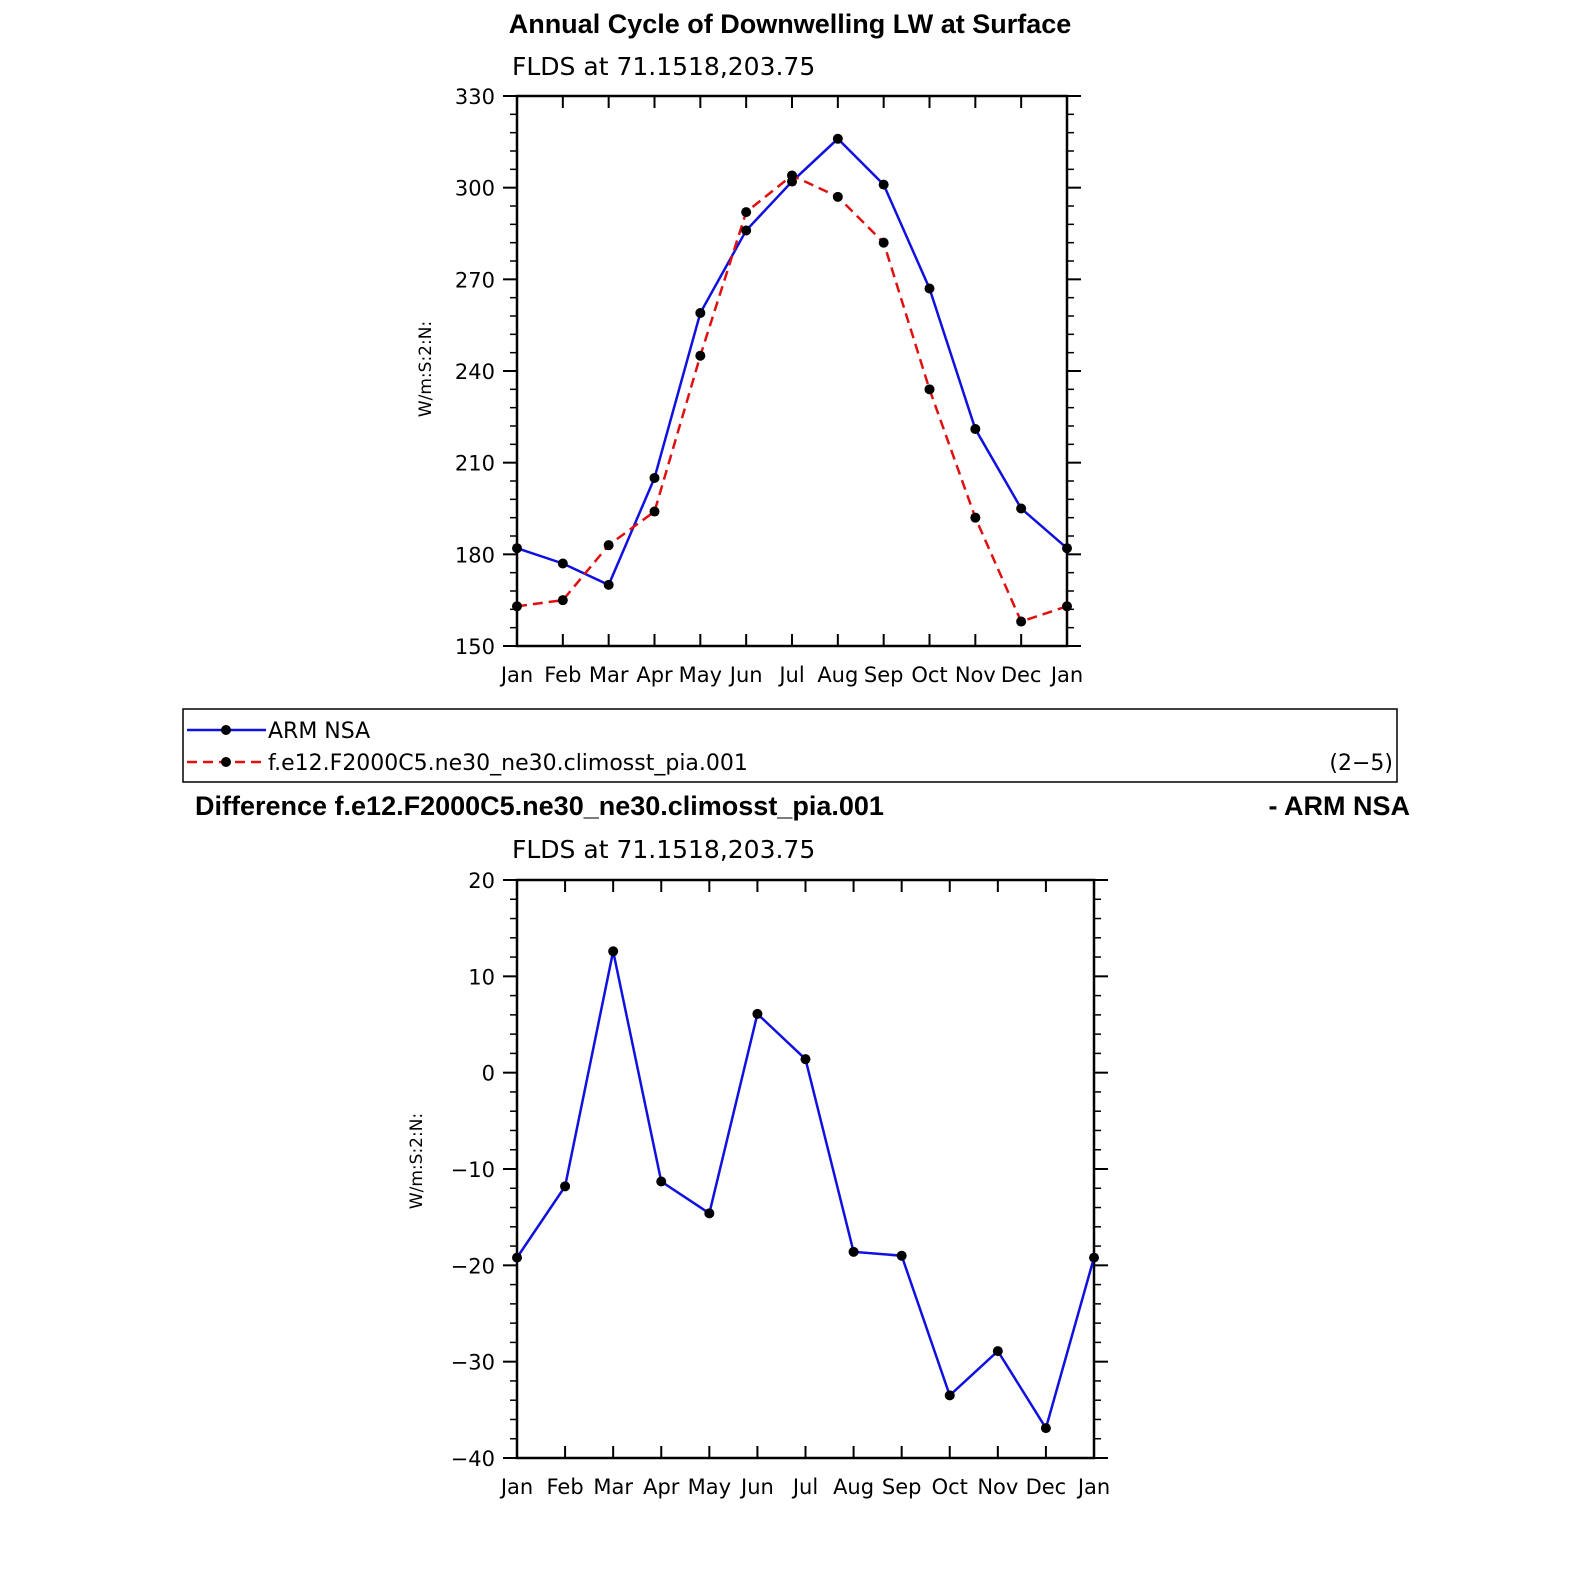 The image size is (1575, 1575). I want to click on bottom-chart-frame, so click(805, 1169).